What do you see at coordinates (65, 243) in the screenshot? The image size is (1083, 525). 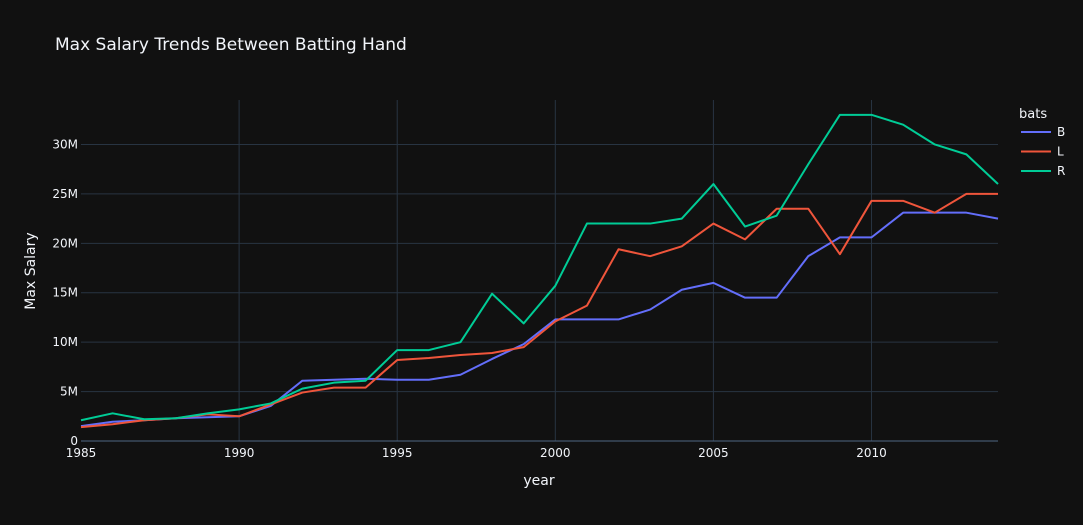 I see `y-tick-label: 20M` at bounding box center [65, 243].